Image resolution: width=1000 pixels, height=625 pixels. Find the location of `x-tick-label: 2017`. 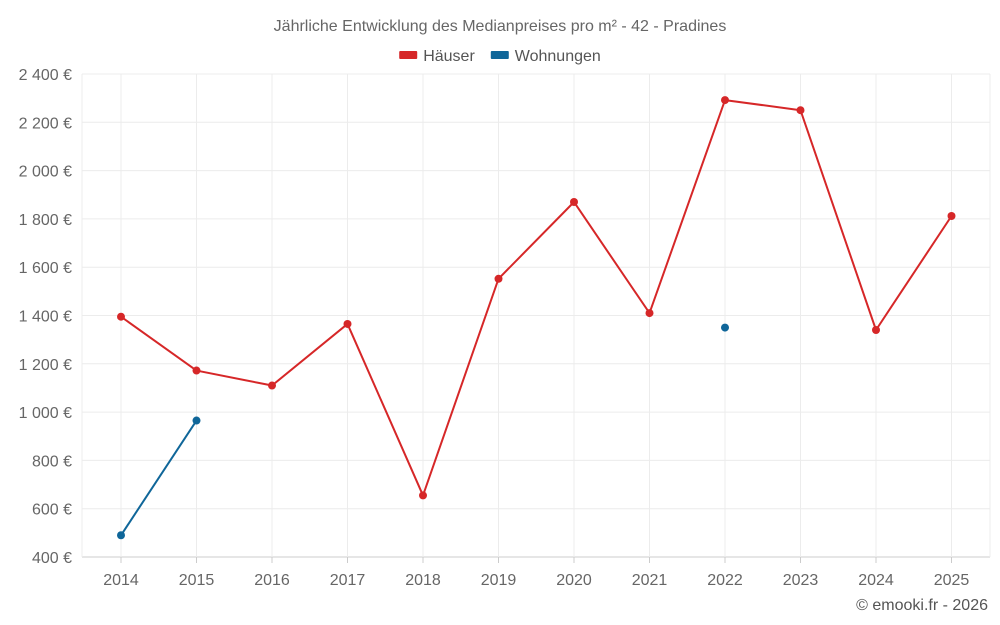

x-tick-label: 2017 is located at coordinates (348, 580).